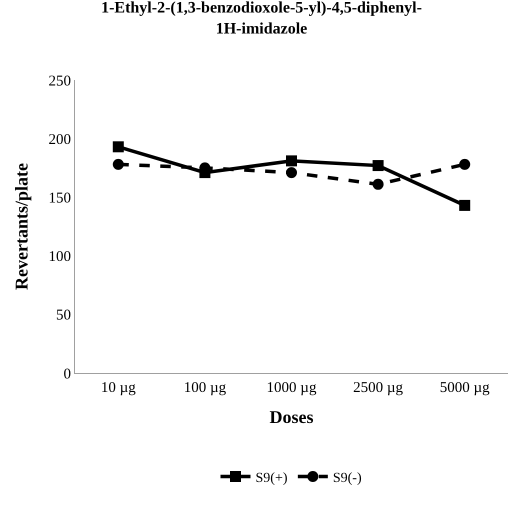  I want to click on x-tick-label: 100 µg, so click(205, 388).